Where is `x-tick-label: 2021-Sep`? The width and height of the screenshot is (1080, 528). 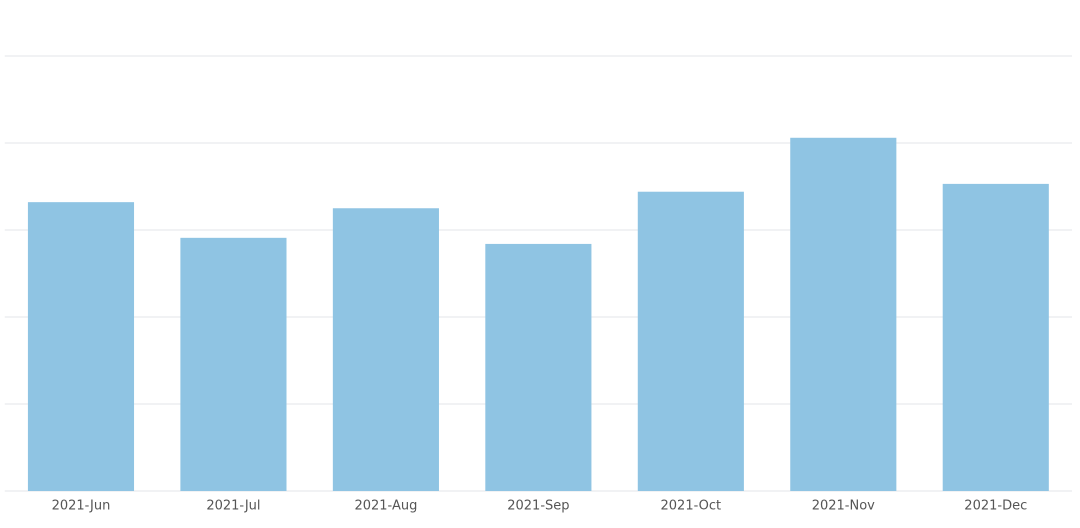
x-tick-label: 2021-Sep is located at coordinates (538, 506).